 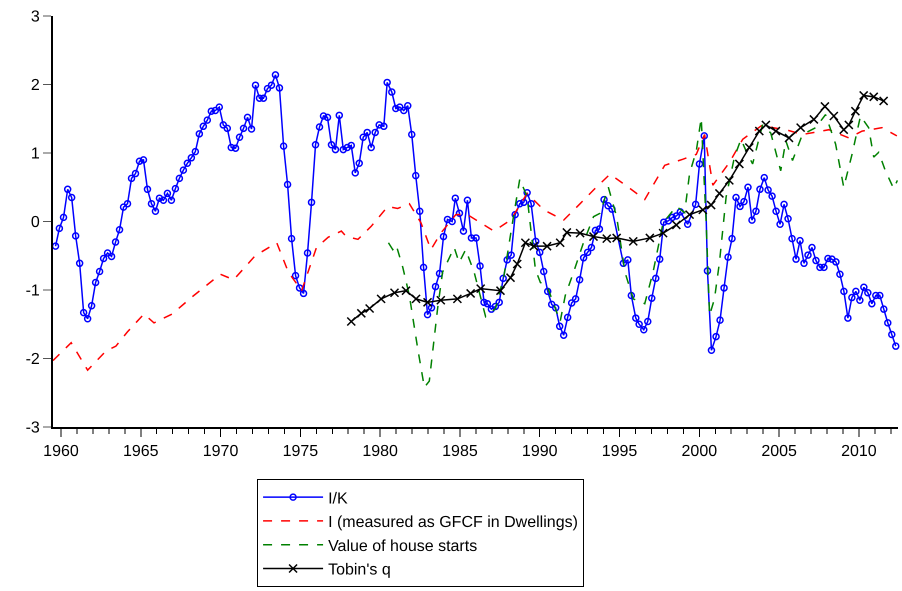 I want to click on y-tick-label: 3, so click(x=35, y=17).